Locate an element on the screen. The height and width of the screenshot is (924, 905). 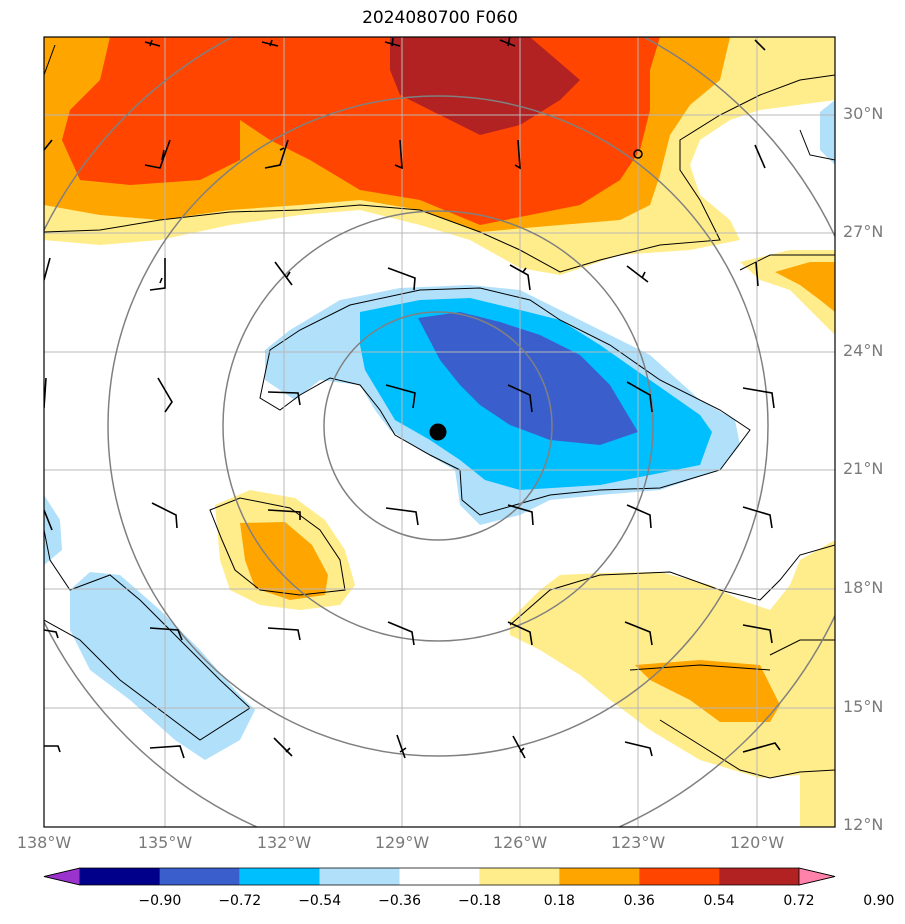
map-title: 2024080700 F060 is located at coordinates (440, 18).